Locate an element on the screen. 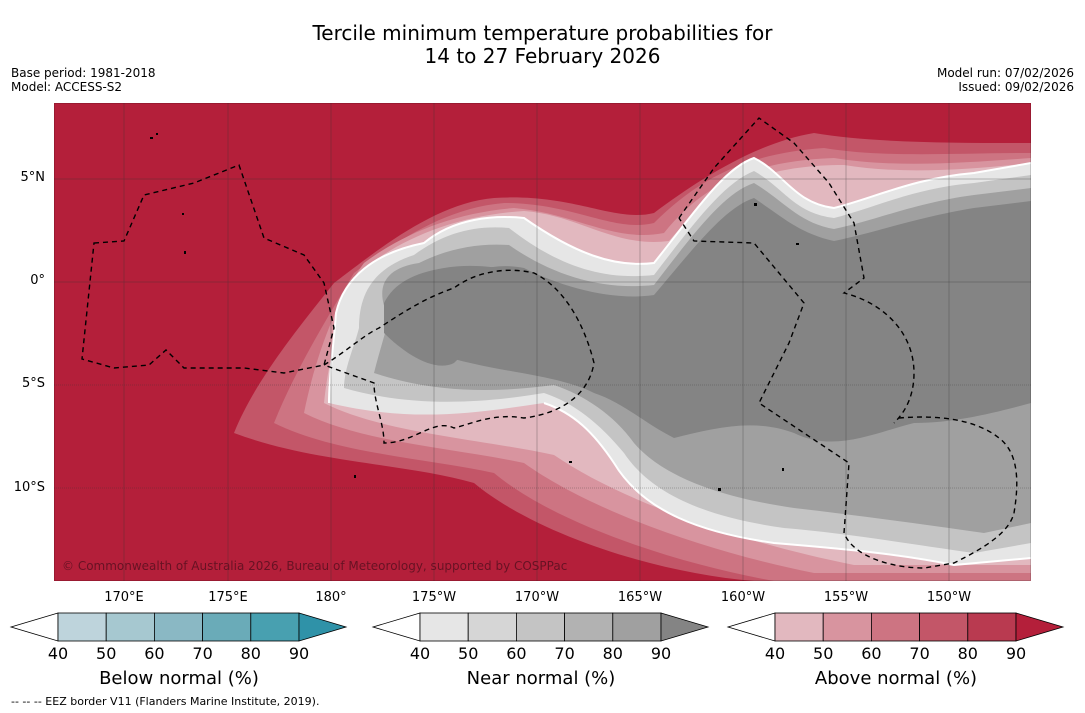 The width and height of the screenshot is (1085, 713). colorbar-above is located at coordinates (895, 627).